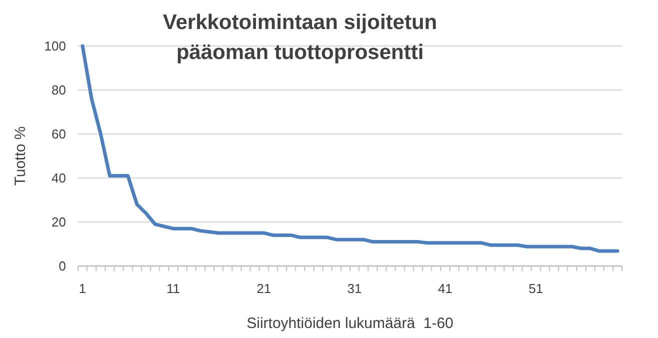 The width and height of the screenshot is (658, 338). What do you see at coordinates (173, 288) in the screenshot?
I see `x-tick-label: 11` at bounding box center [173, 288].